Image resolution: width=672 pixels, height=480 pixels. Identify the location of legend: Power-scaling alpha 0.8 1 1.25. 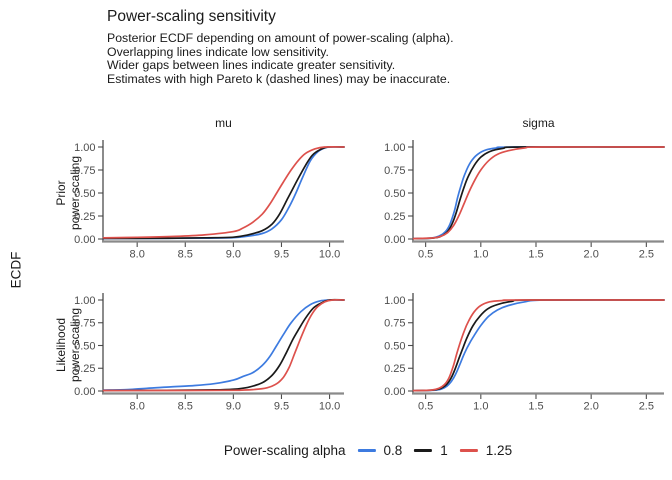
(368, 450).